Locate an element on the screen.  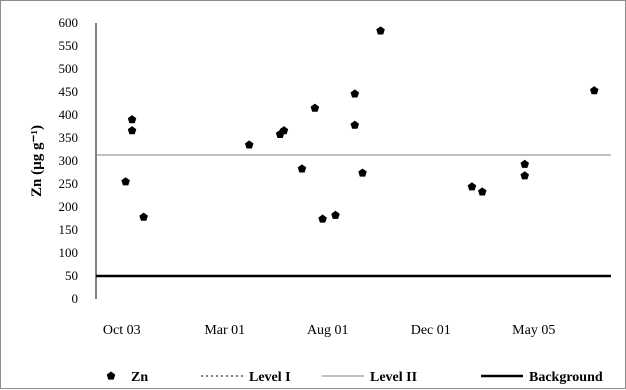
y-tick-label: 300 is located at coordinates (69, 160).